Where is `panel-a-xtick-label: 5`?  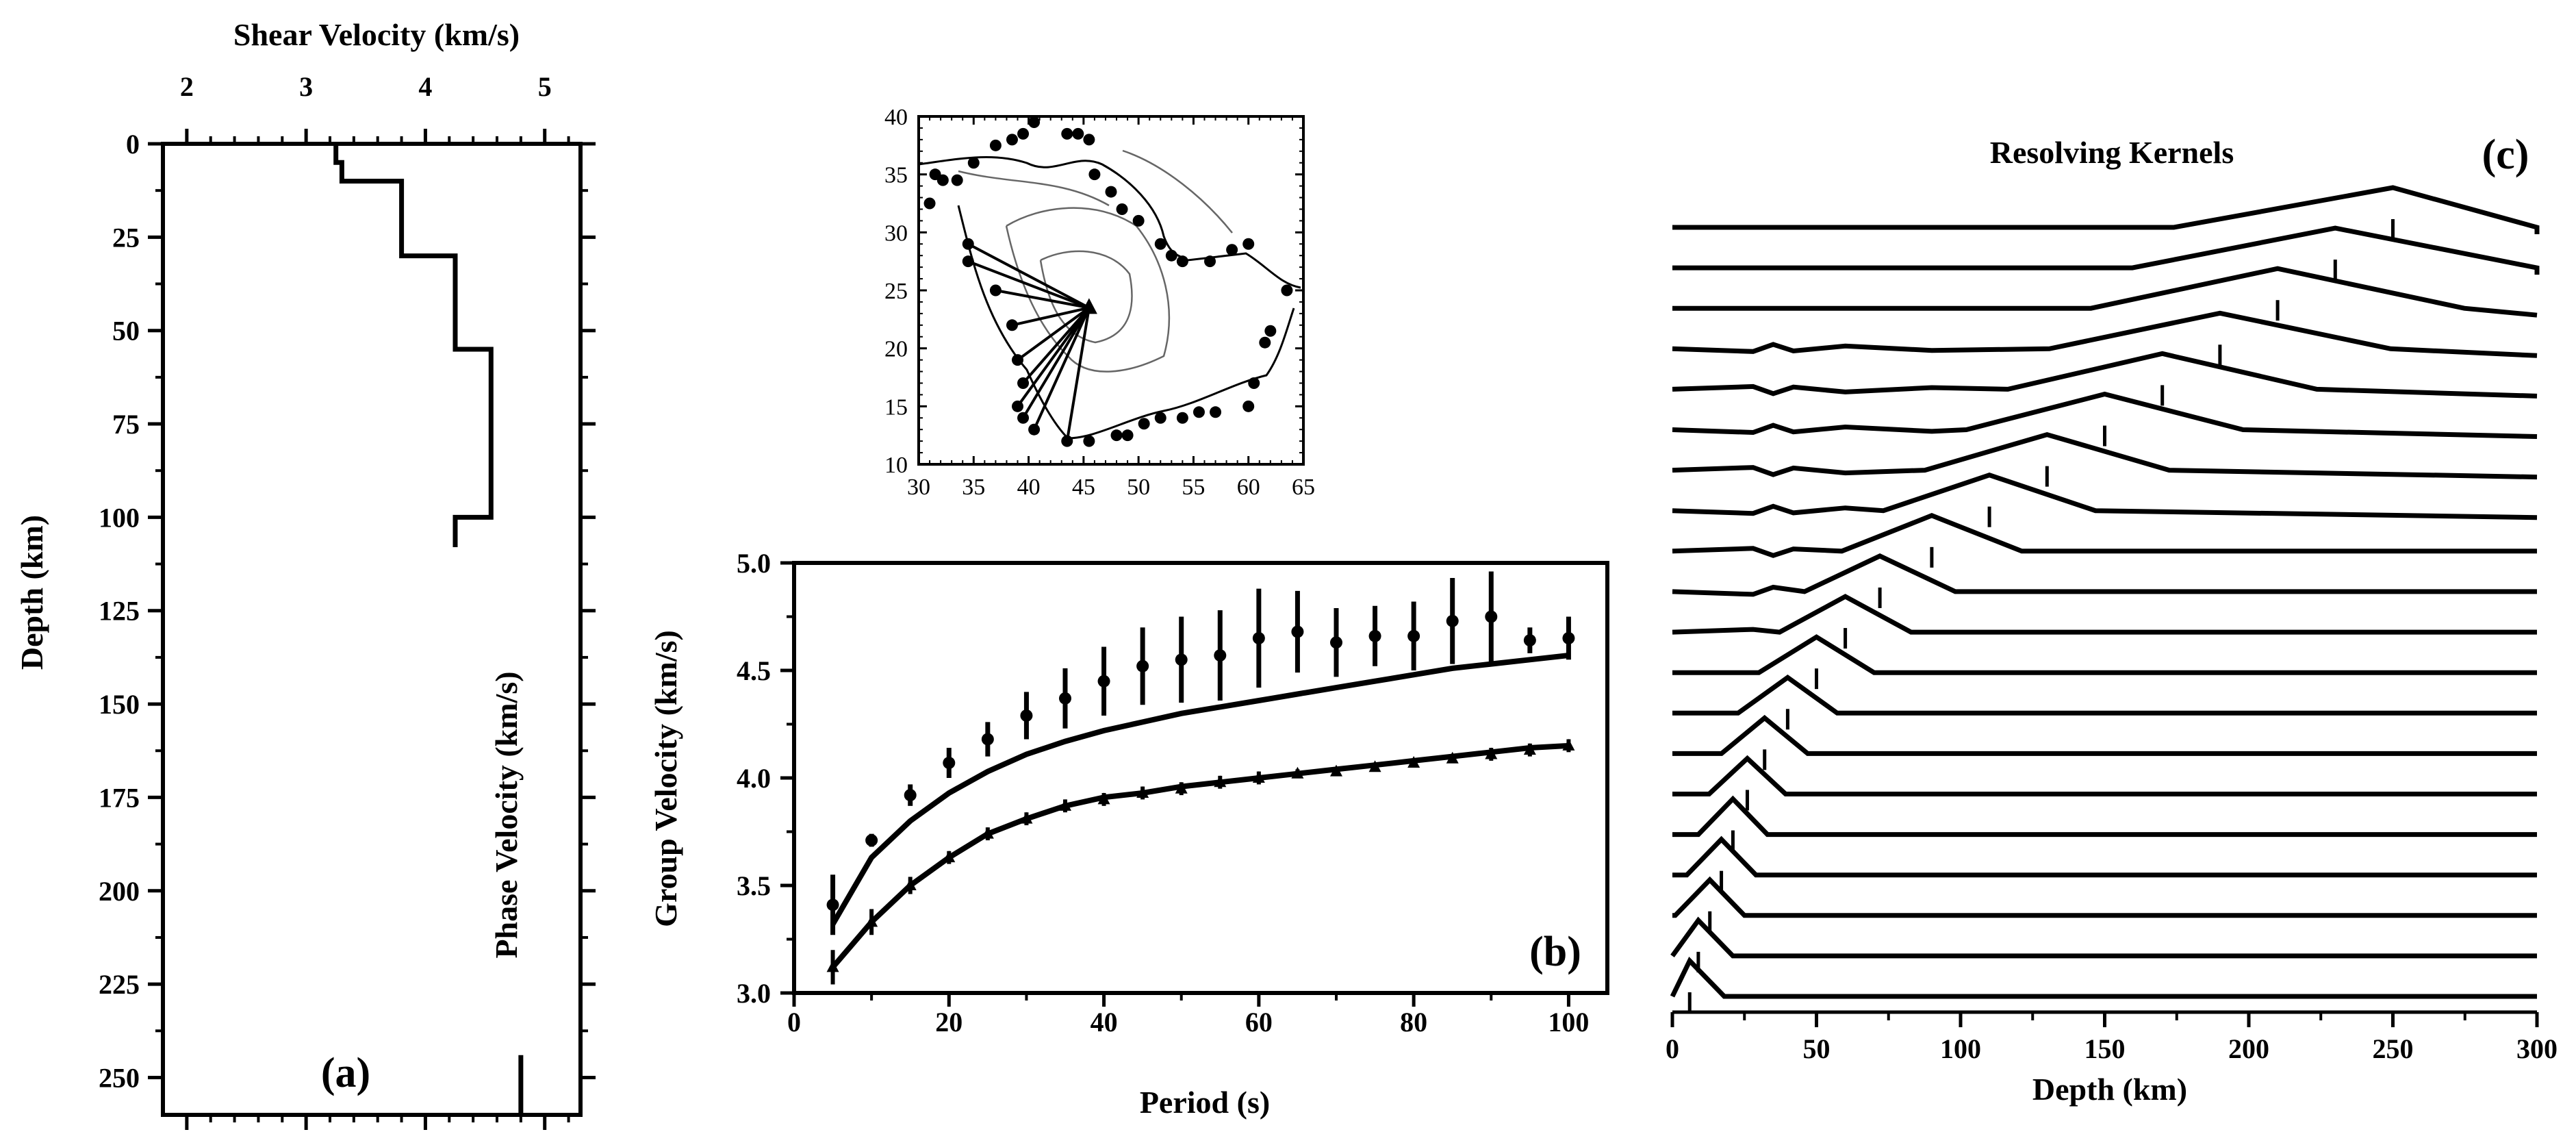 panel-a-xtick-label: 5 is located at coordinates (545, 86).